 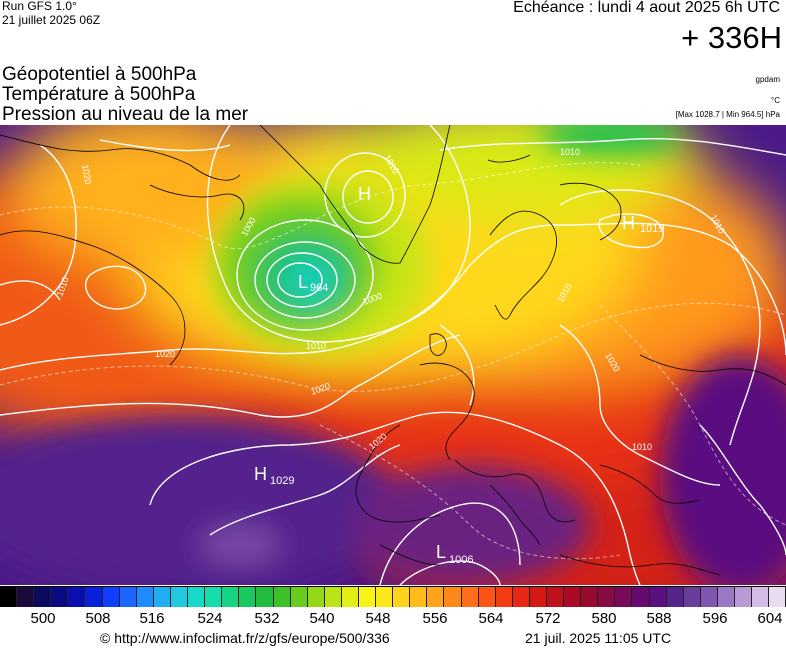 What do you see at coordinates (491, 618) in the screenshot?
I see `colorbar-tick: 564` at bounding box center [491, 618].